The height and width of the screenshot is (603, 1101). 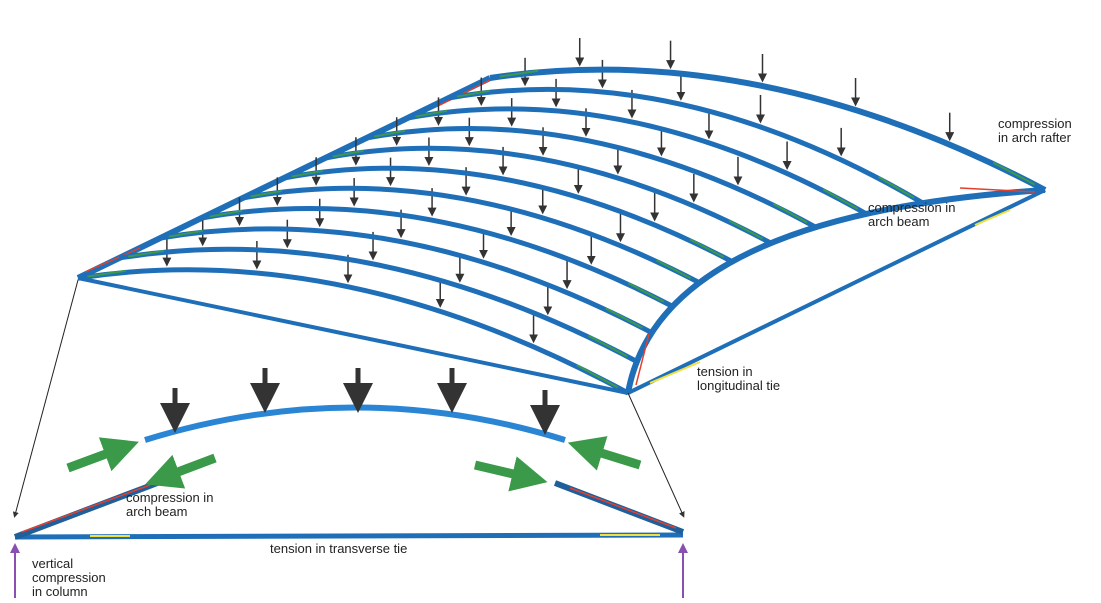 I want to click on longitudinal-tie, so click(x=353, y=335).